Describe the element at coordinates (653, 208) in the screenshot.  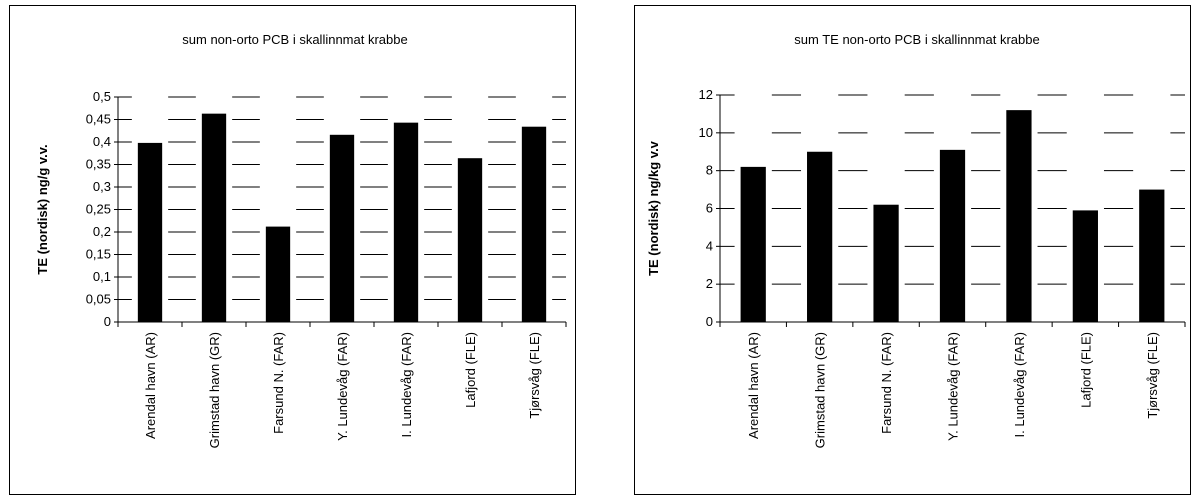
I see `y-axis-label: TE (nordisk) ng/kg v.v` at that location.